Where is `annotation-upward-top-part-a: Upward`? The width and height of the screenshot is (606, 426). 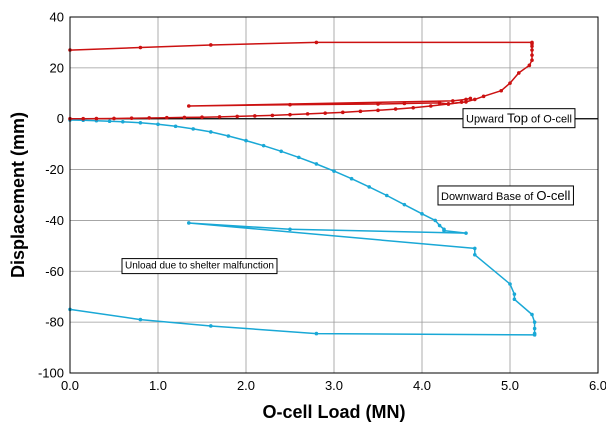
annotation-upward-top-part-a: Upward is located at coordinates (486, 120).